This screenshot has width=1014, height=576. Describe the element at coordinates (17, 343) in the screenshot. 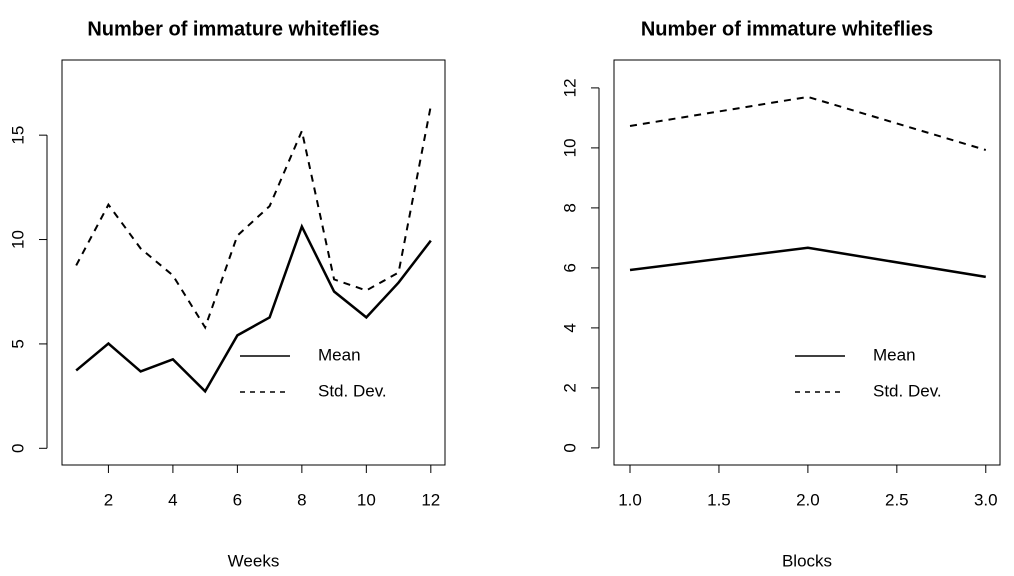

I see `y-tick-label: 5` at that location.